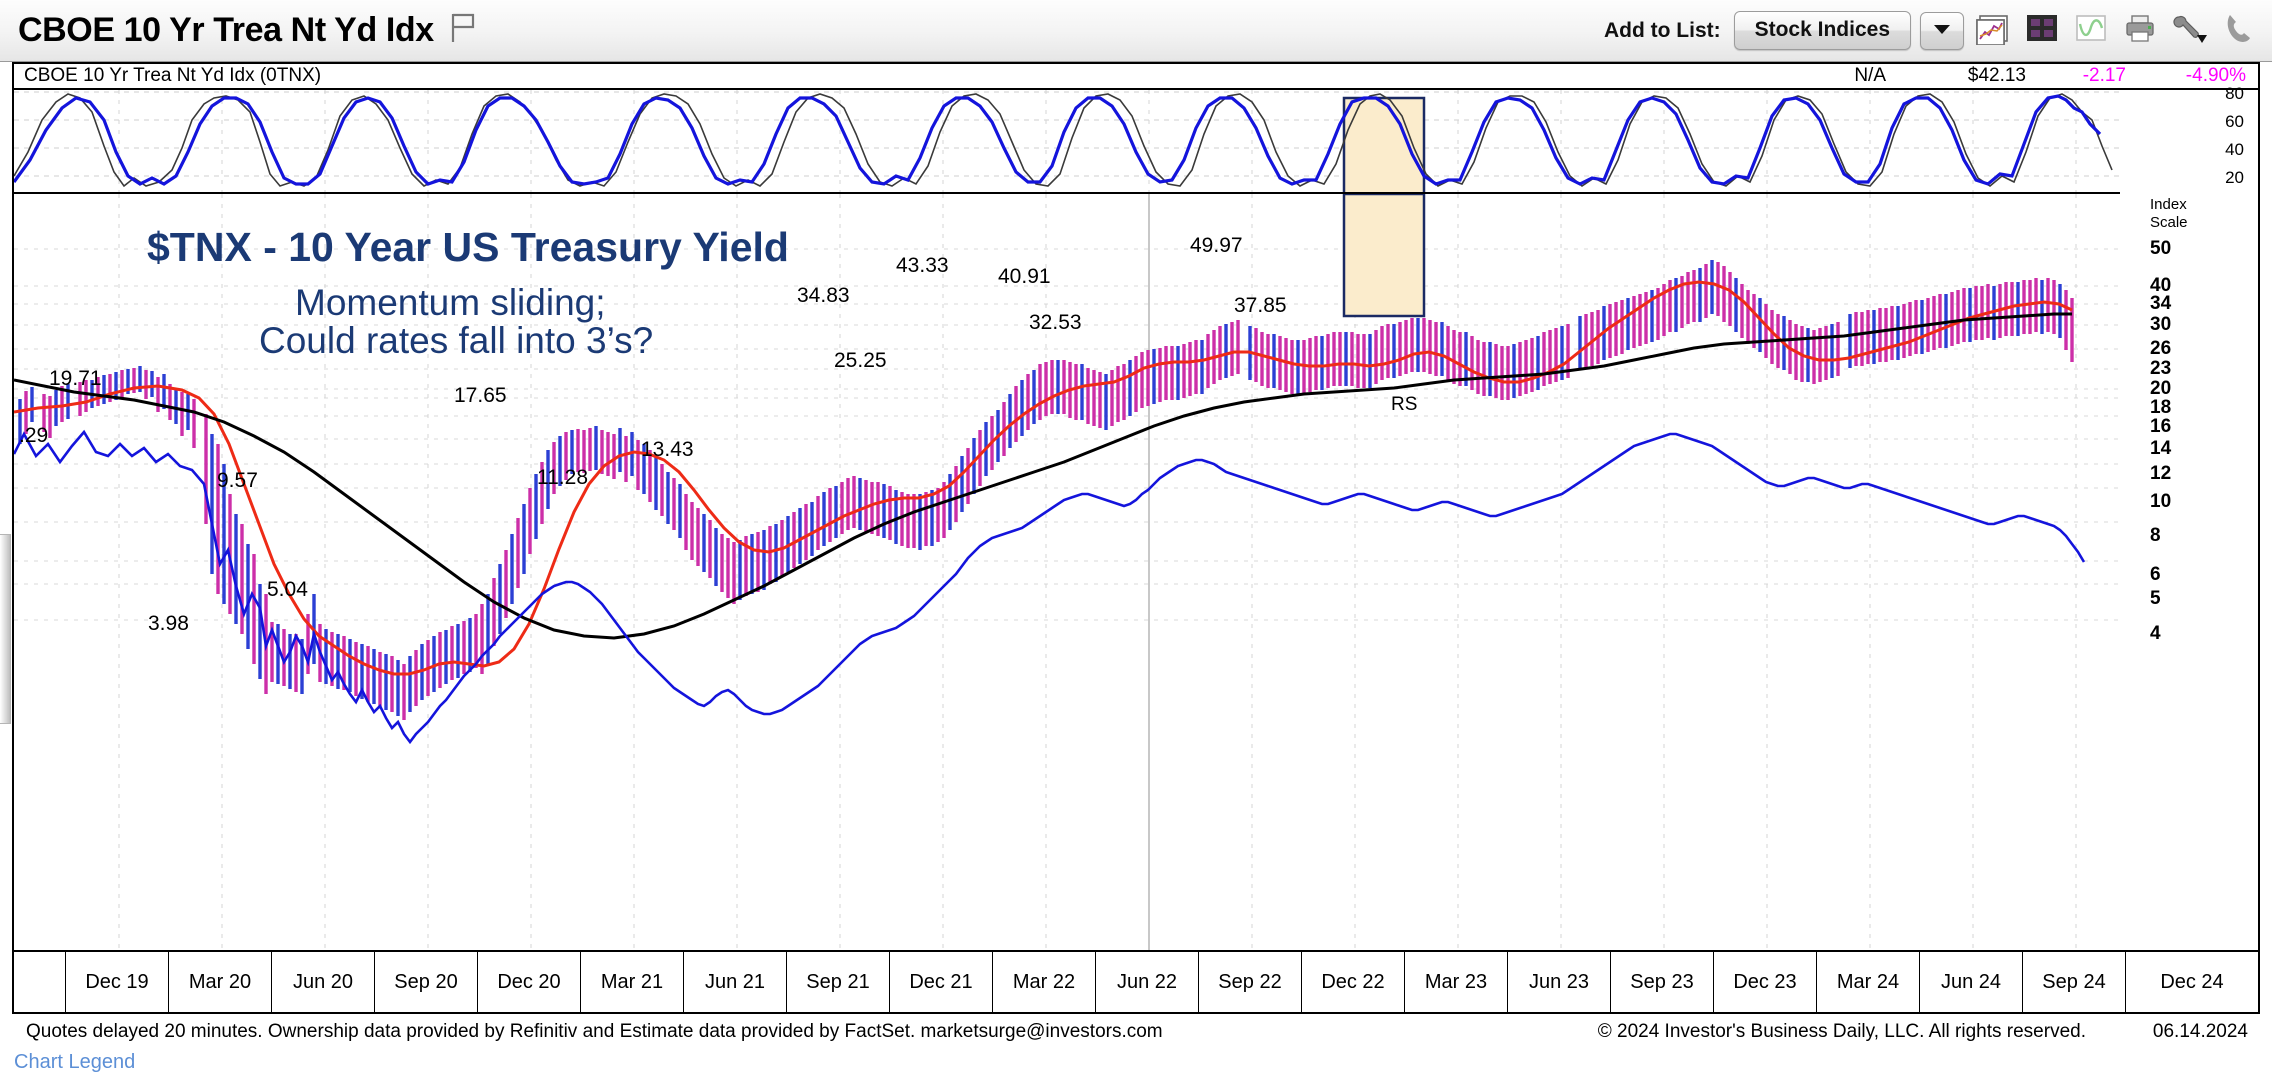  I want to click on index-scale-caption-line2: Scale, so click(2169, 222).